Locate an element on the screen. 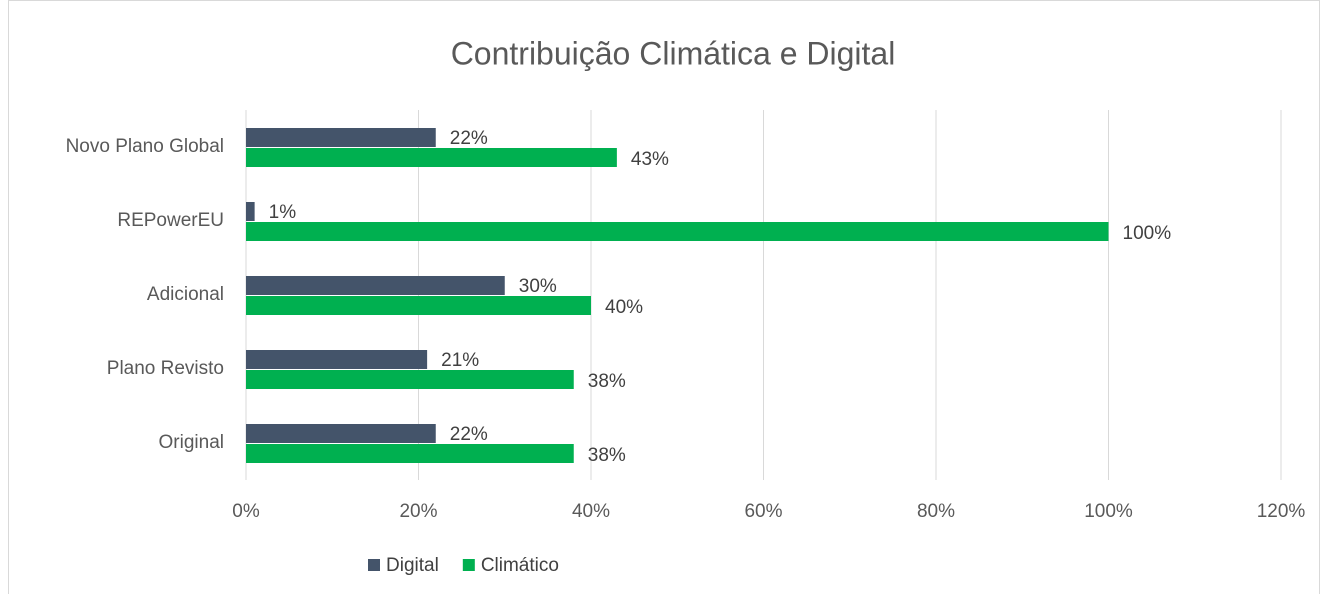 This screenshot has height=594, width=1328. y-tick-label: Novo Plano Global is located at coordinates (145, 146).